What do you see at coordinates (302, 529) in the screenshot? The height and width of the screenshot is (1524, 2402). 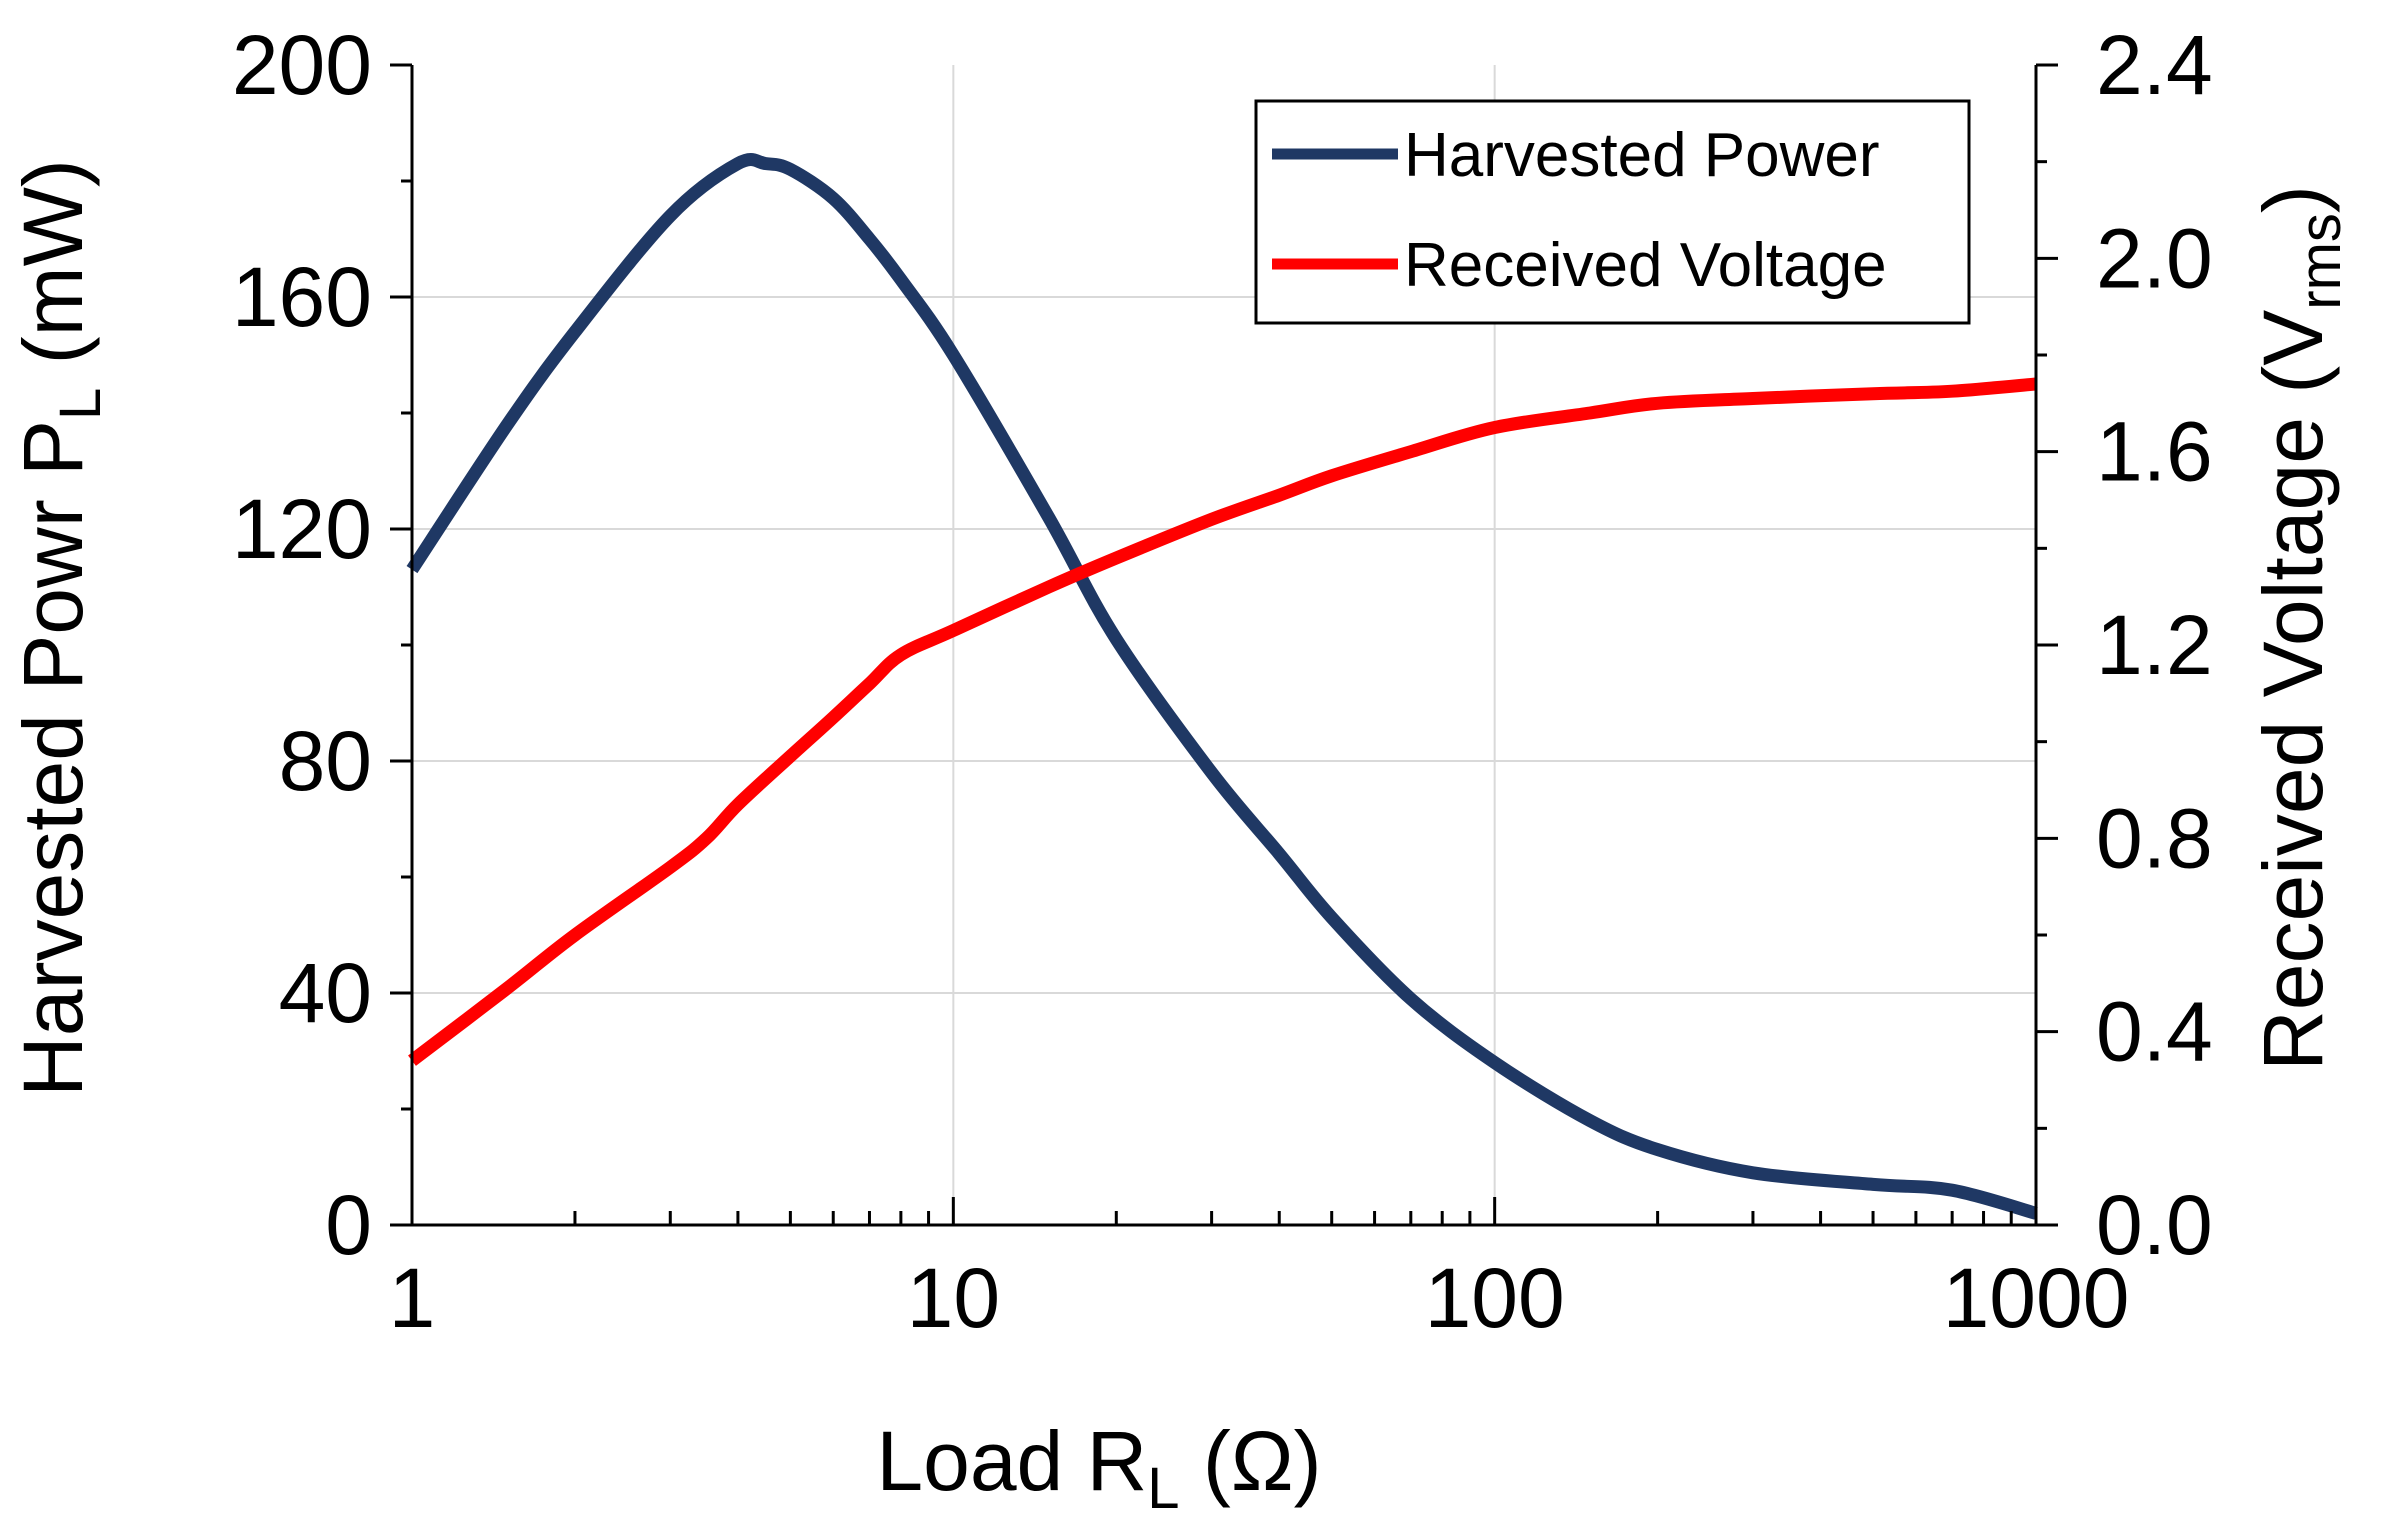 I see `y-left-tick-label: 120` at bounding box center [302, 529].